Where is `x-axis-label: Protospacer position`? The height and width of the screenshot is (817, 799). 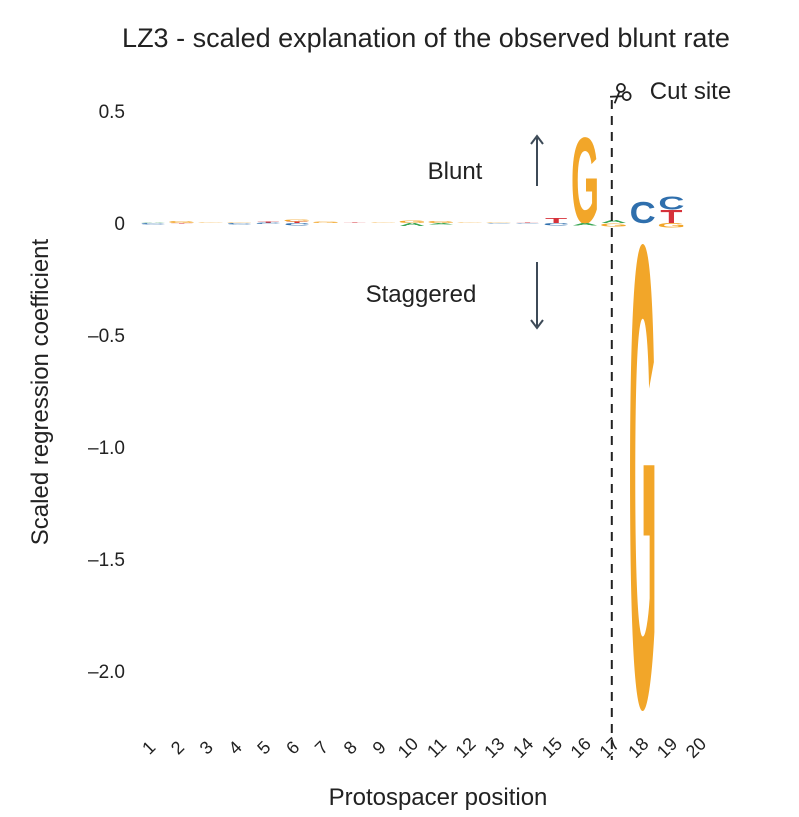 x-axis-label: Protospacer position is located at coordinates (438, 797).